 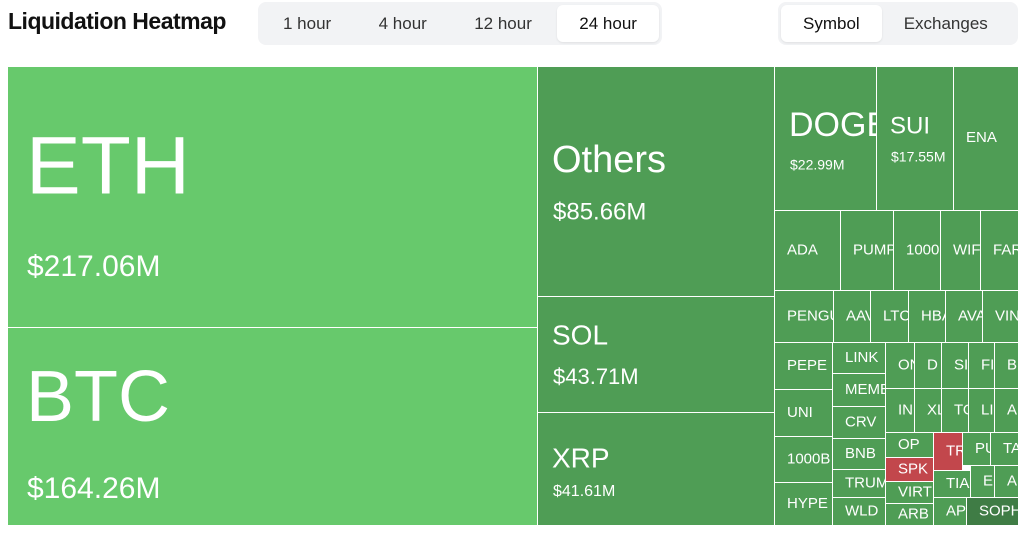 I want to click on tile: FAR, so click(x=1001, y=250).